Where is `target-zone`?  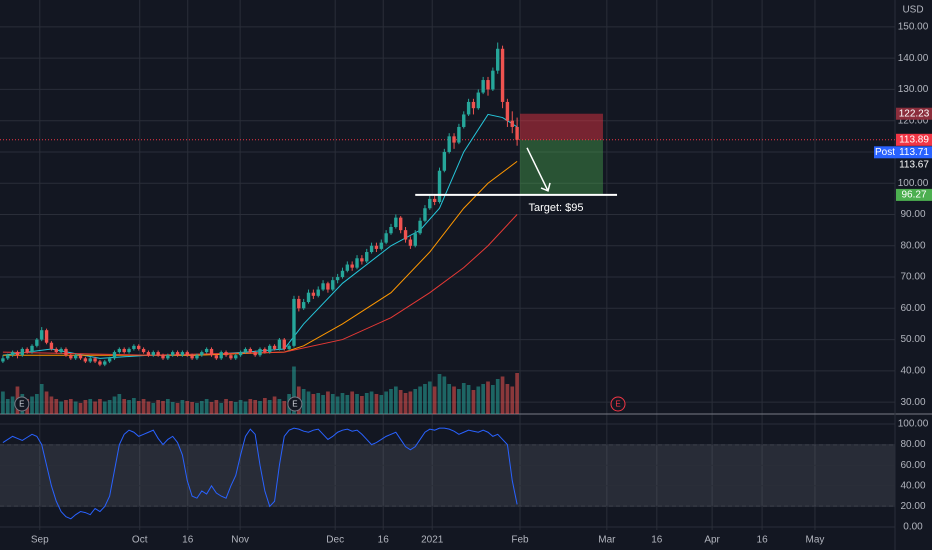 target-zone is located at coordinates (561, 167).